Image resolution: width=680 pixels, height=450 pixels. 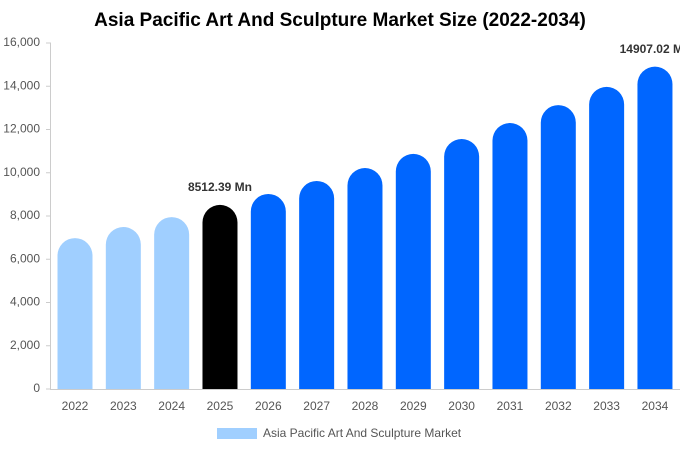 I want to click on data-label: 14907.02 Mn, so click(x=650, y=49).